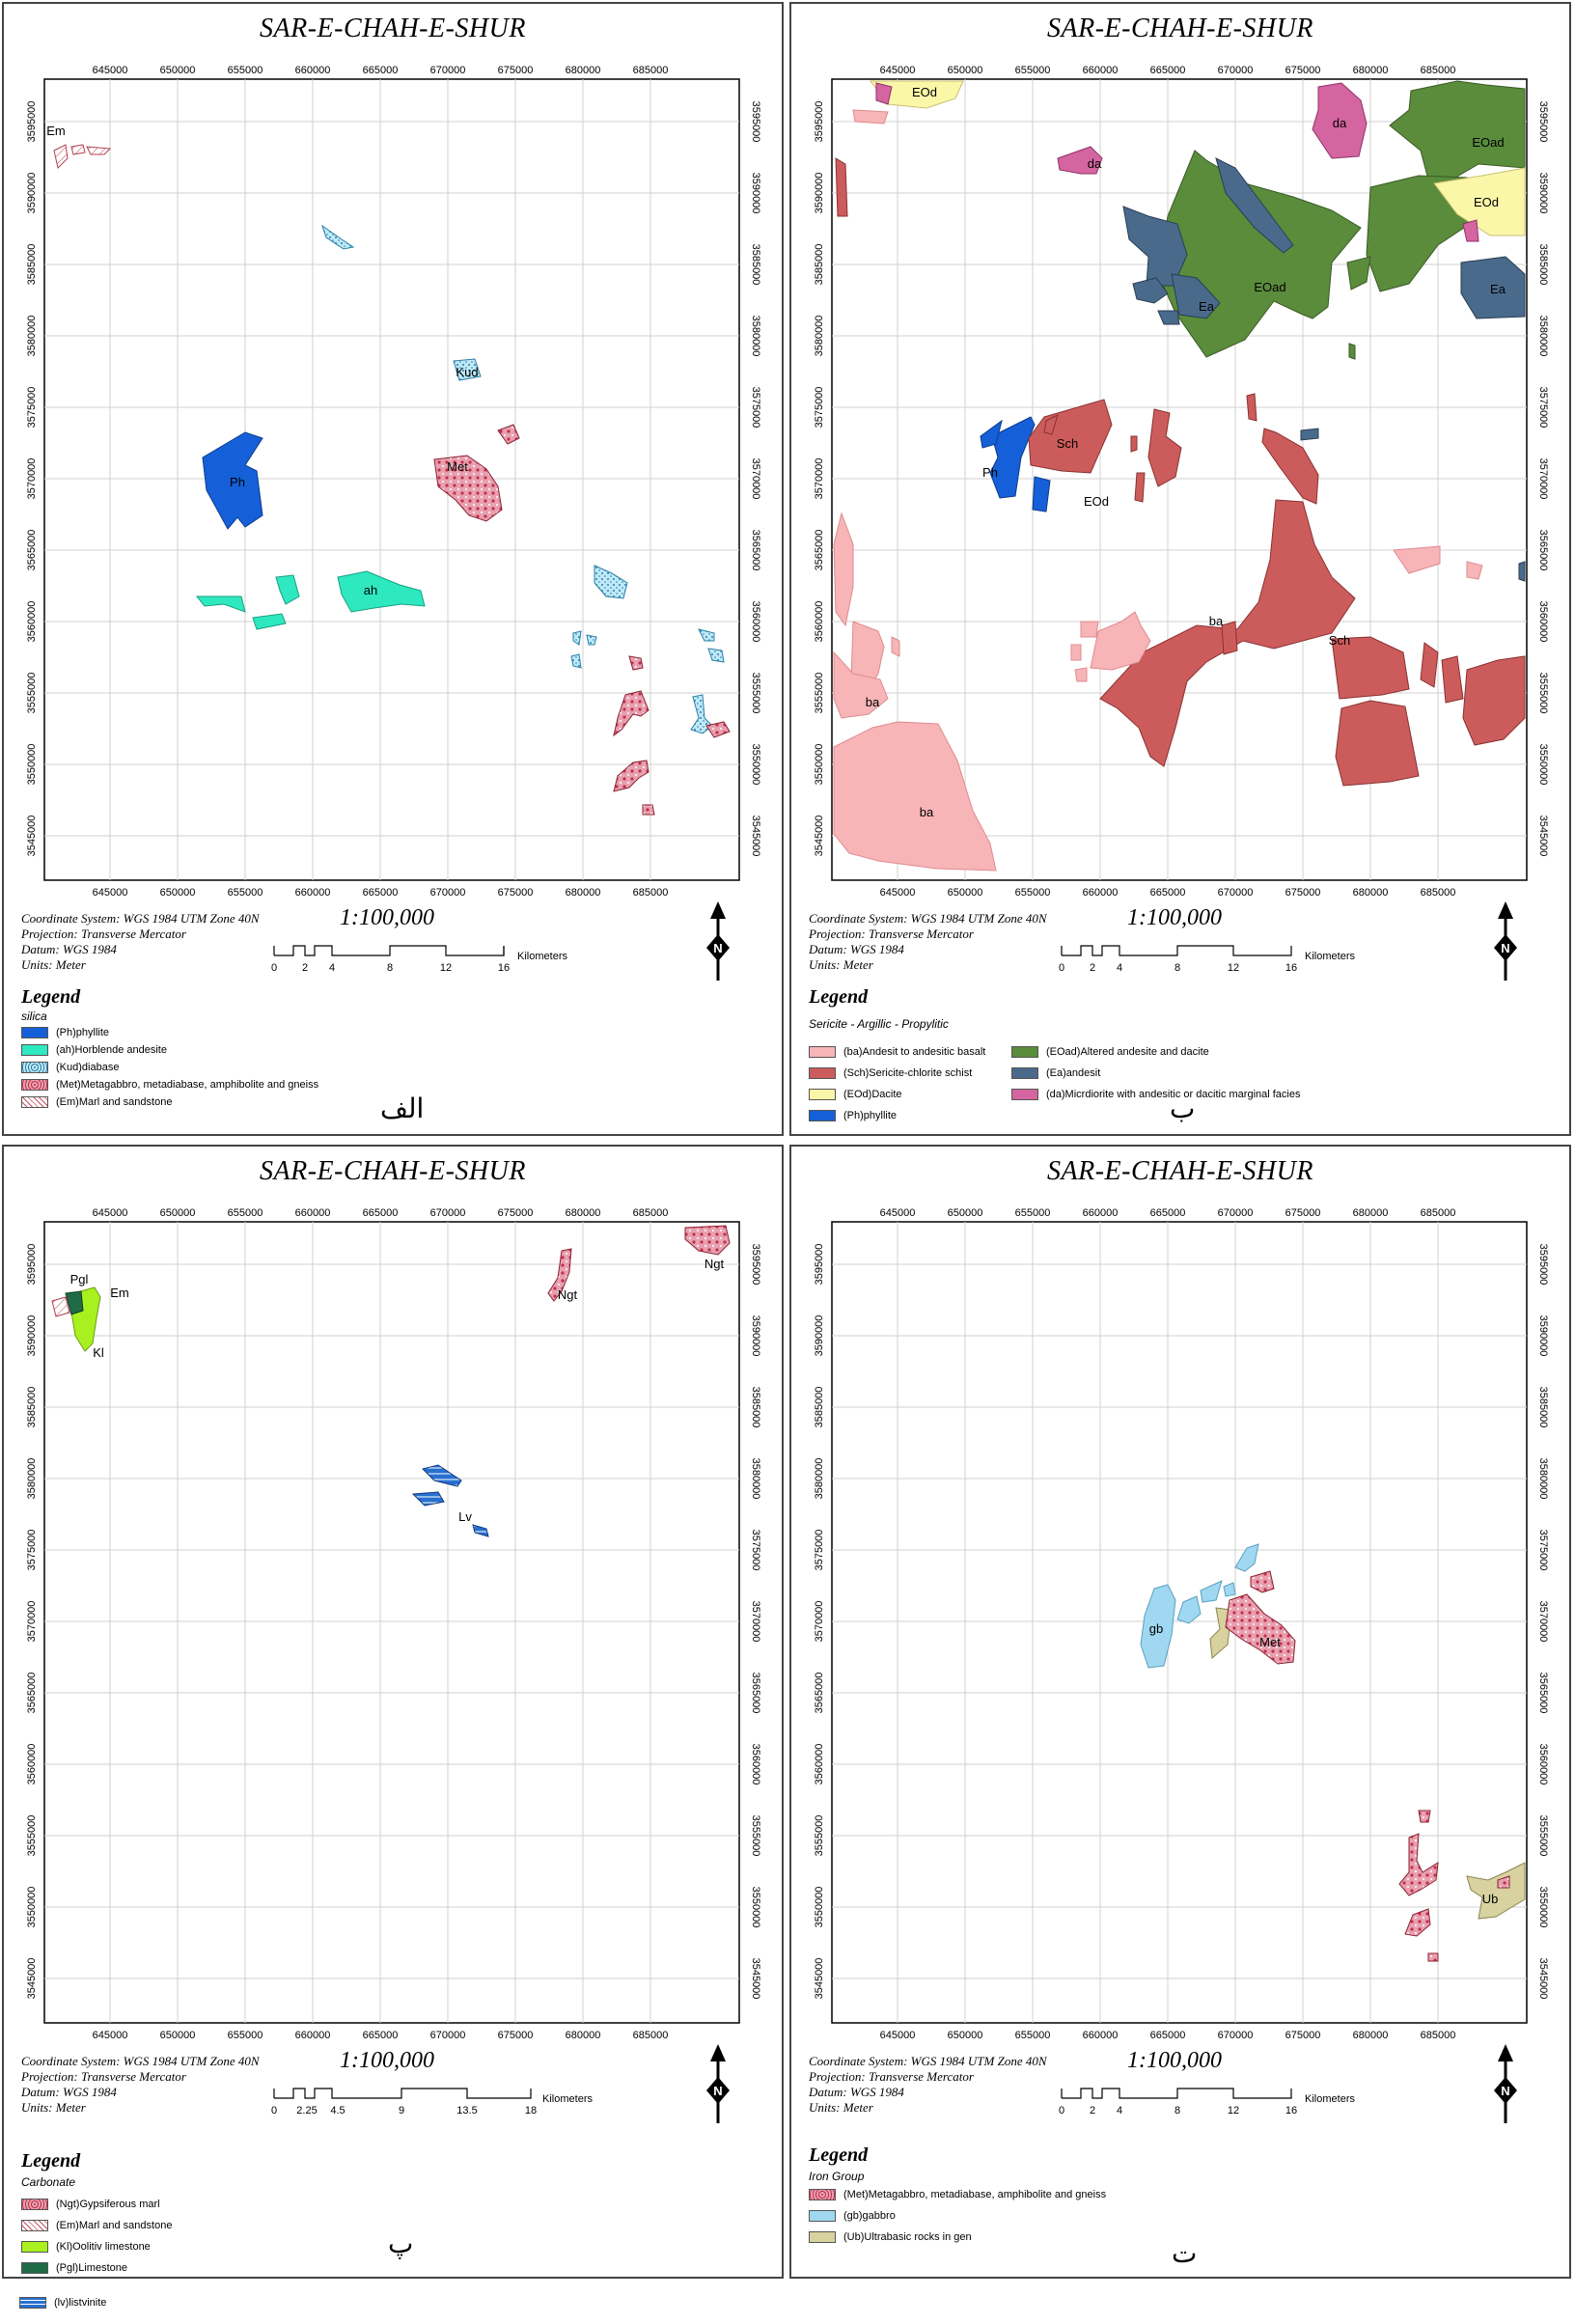  What do you see at coordinates (991, 434) in the screenshot?
I see `unit-ph-polygon` at bounding box center [991, 434].